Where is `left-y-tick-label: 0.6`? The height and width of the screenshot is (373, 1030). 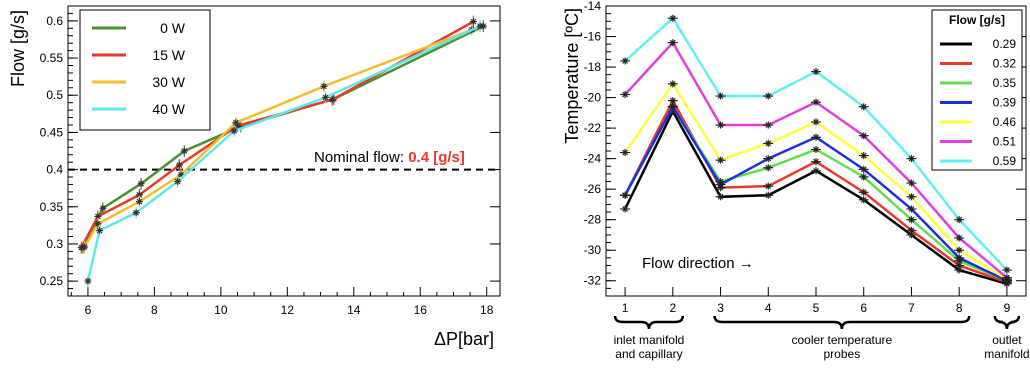
left-y-tick-label: 0.6 is located at coordinates (54, 21).